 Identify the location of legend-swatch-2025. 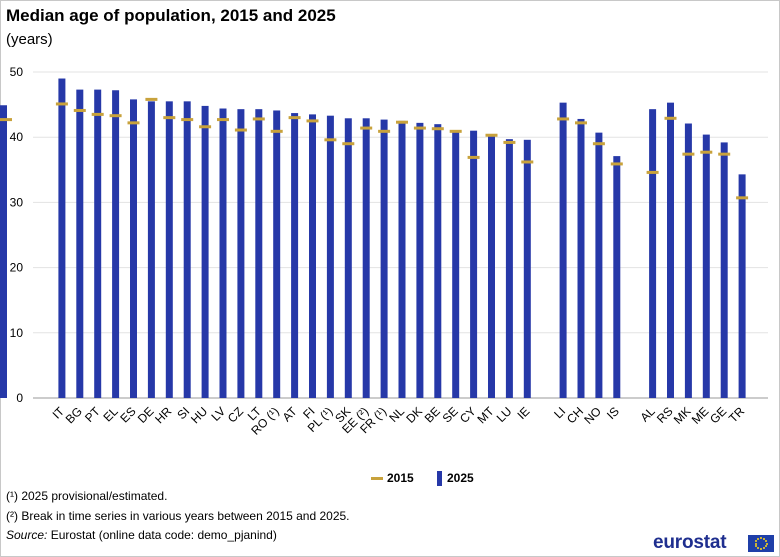
(439, 478).